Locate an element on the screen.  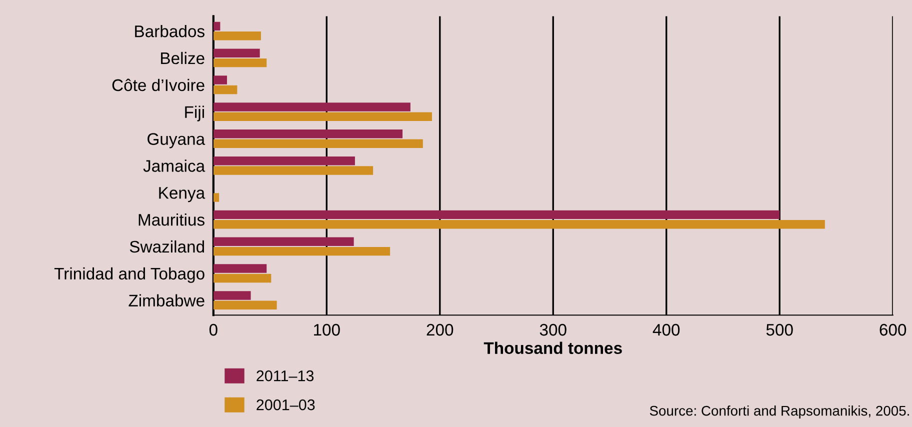
x-tick-label: 200 is located at coordinates (440, 330).